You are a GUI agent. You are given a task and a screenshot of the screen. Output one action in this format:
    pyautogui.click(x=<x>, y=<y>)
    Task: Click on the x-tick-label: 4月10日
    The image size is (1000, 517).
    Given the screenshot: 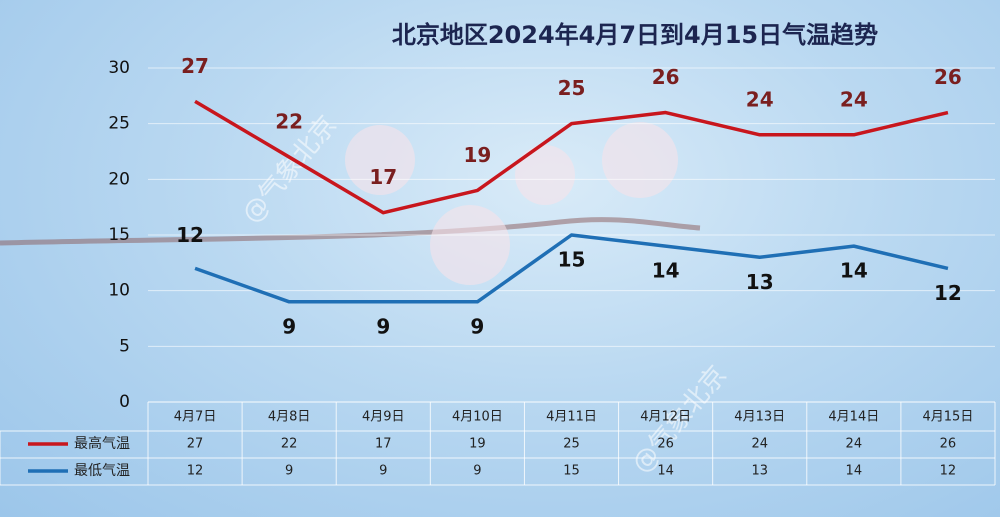 What is the action you would take?
    pyautogui.click(x=477, y=417)
    